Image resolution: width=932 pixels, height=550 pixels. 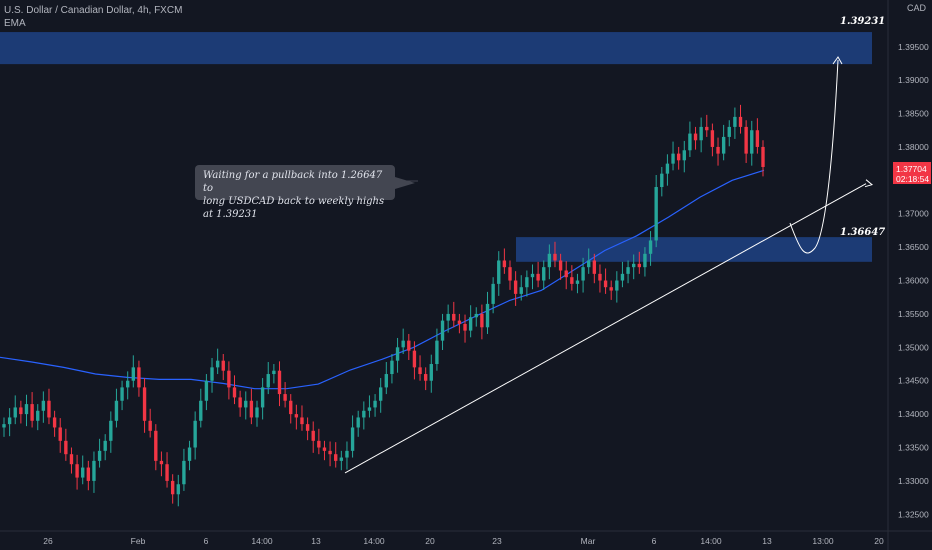 What do you see at coordinates (15, 23) in the screenshot?
I see `indicator-label: EMA` at bounding box center [15, 23].